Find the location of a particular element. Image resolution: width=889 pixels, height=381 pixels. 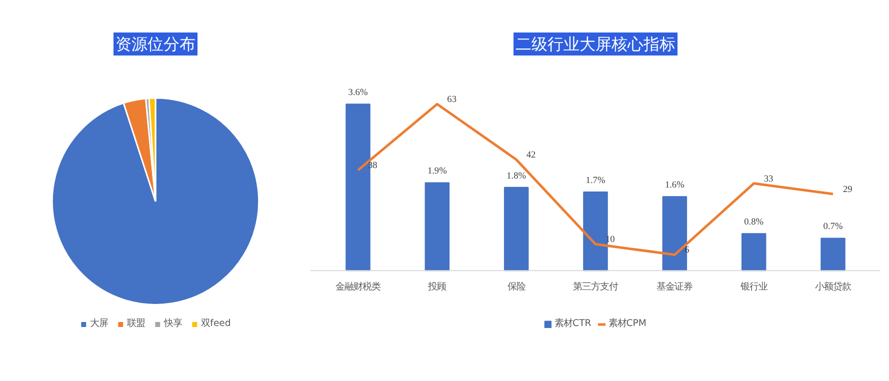

legend-label: 快享 is located at coordinates (174, 323).